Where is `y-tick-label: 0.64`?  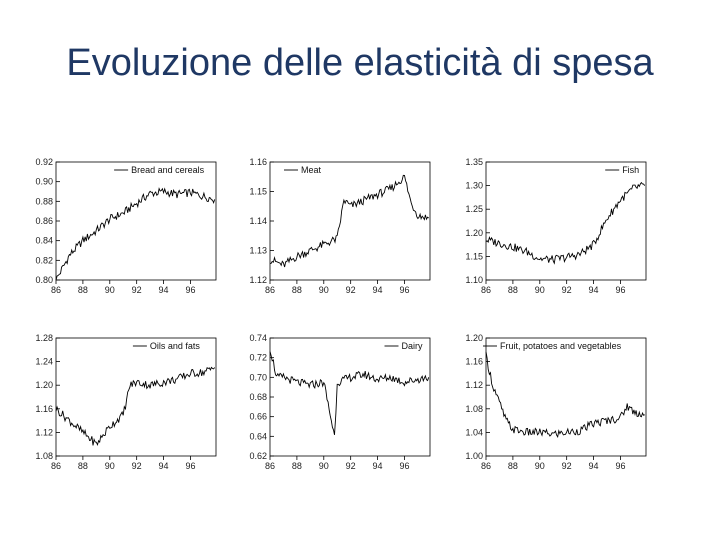
y-tick-label: 0.64 is located at coordinates (258, 436).